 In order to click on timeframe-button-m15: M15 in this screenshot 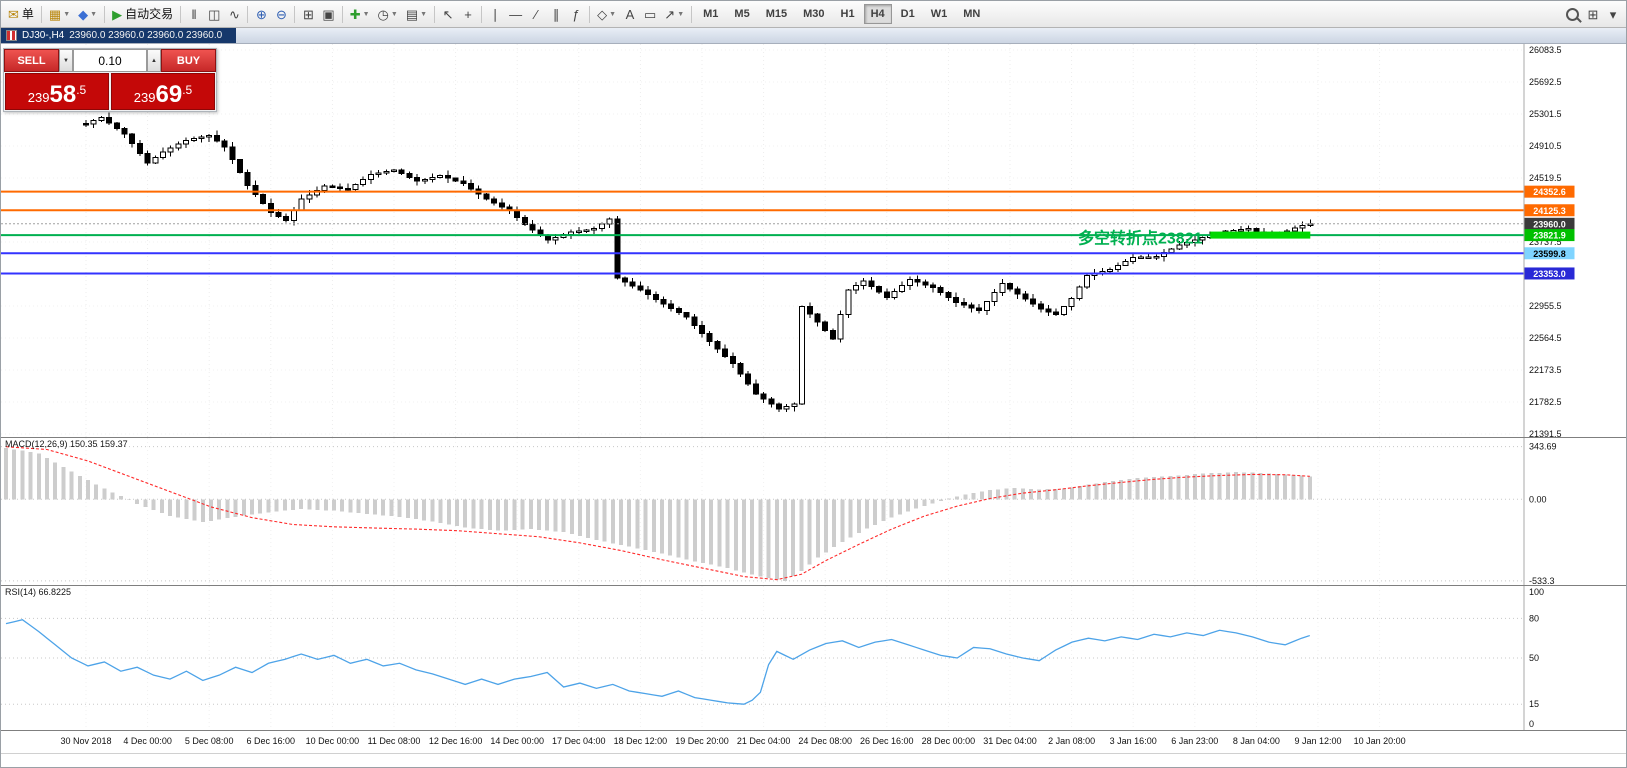, I will do `click(776, 14)`.